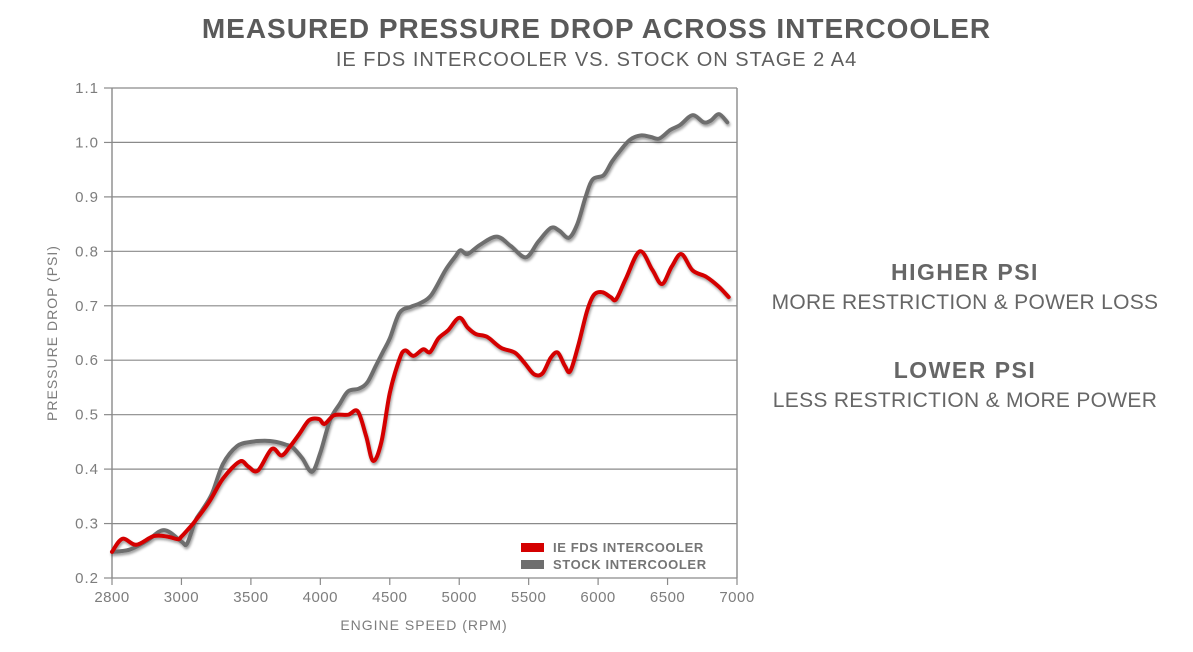 Image resolution: width=1193 pixels, height=652 pixels. What do you see at coordinates (965, 287) in the screenshot?
I see `higher-psi-block: HIGHER PSI MORE RESTRICTION & POWER LOSS` at bounding box center [965, 287].